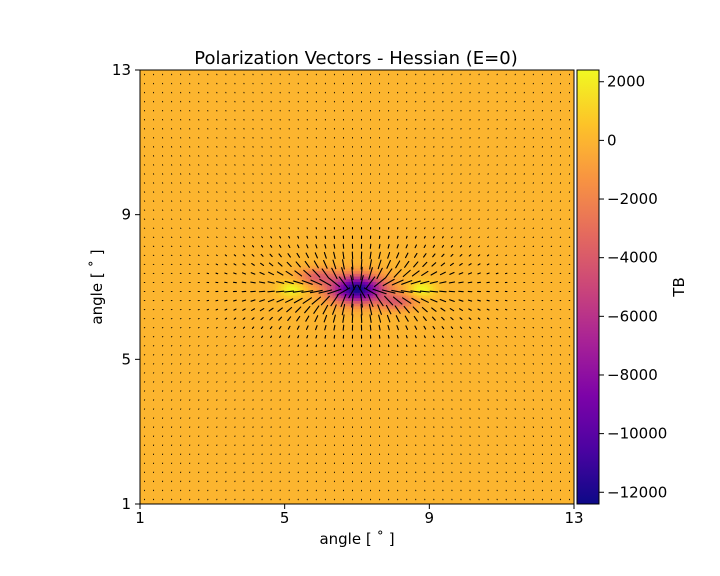  What do you see at coordinates (679, 287) in the screenshot?
I see `colorbar-label: TB` at bounding box center [679, 287].